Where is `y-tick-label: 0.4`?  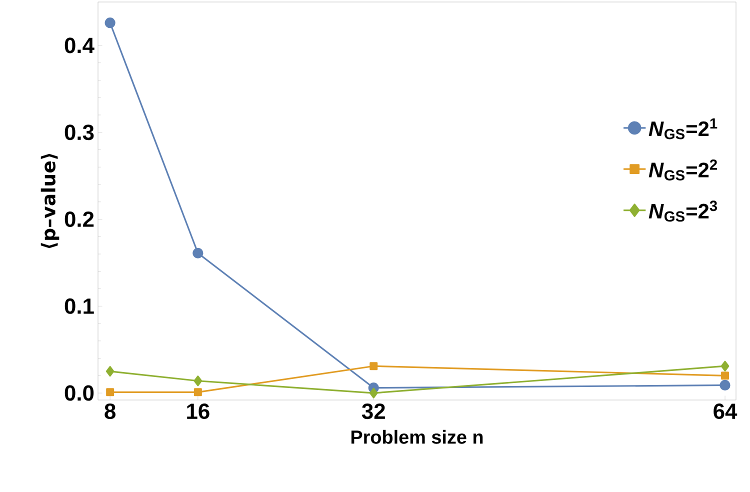 y-tick-label: 0.4 is located at coordinates (79, 46).